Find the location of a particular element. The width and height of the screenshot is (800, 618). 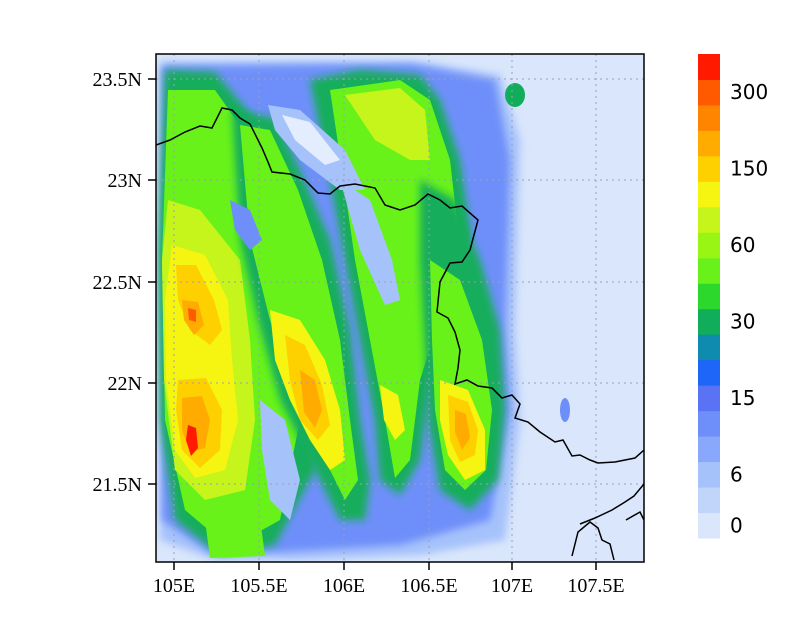

x-tick-label: 105.5E is located at coordinates (258, 586).